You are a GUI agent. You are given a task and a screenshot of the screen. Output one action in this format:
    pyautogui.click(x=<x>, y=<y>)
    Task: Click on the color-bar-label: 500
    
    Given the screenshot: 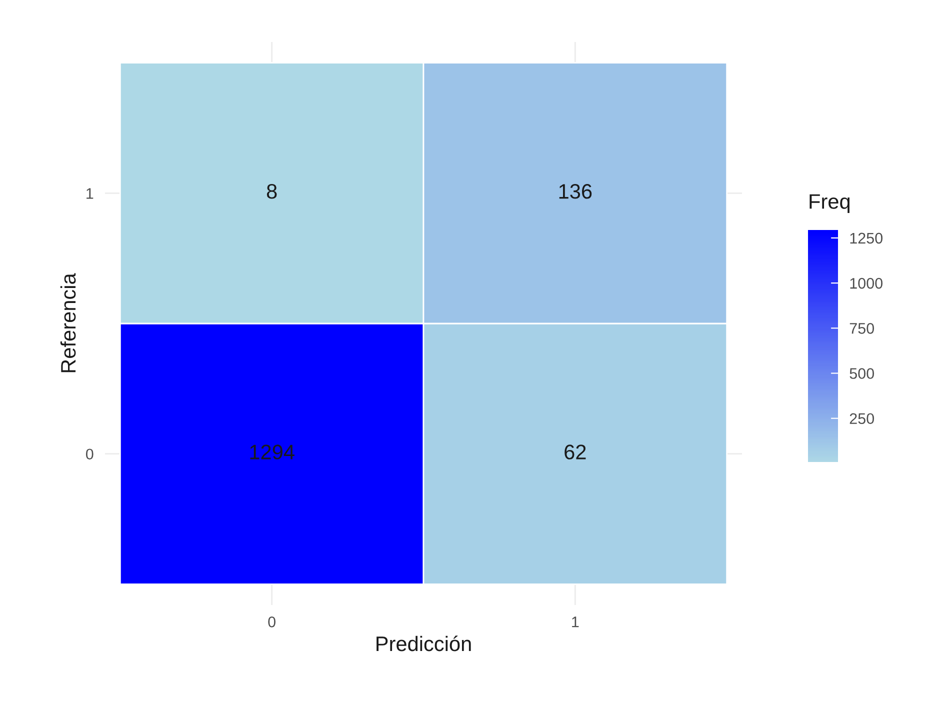 What is the action you would take?
    pyautogui.click(x=862, y=373)
    